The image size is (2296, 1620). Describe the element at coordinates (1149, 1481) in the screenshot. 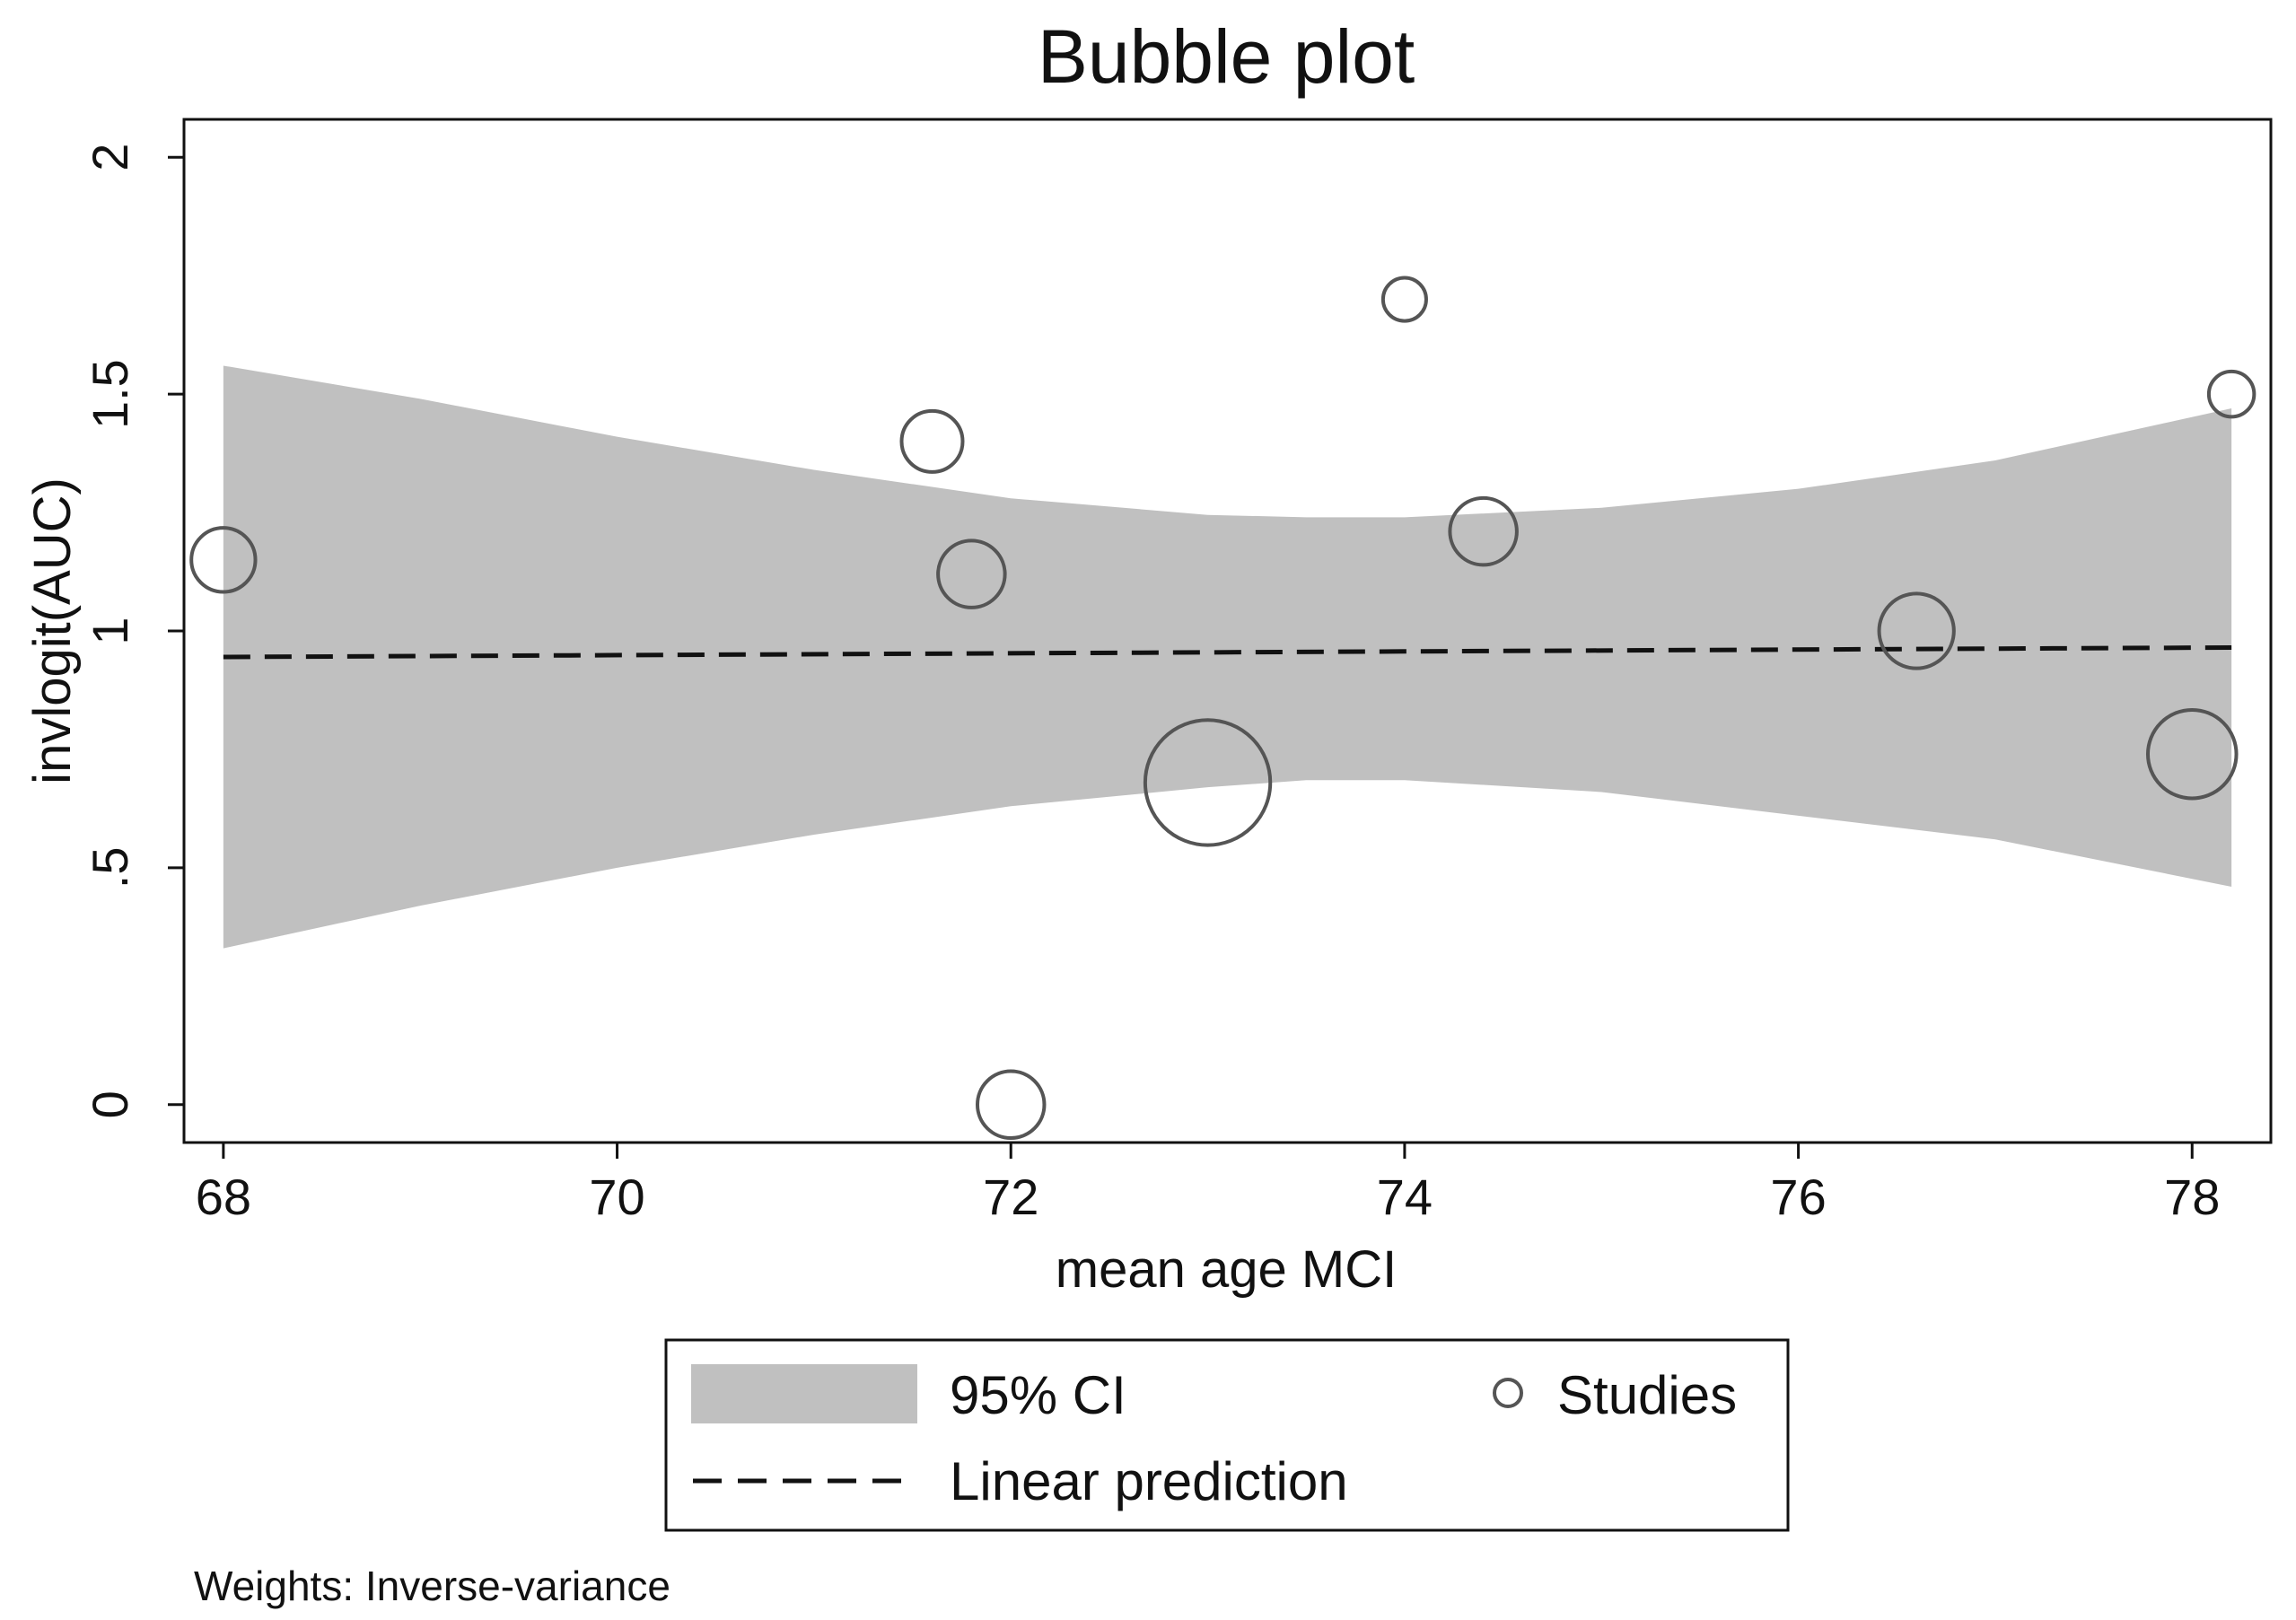

I see `legend-label-prediction: Linear prediction` at that location.